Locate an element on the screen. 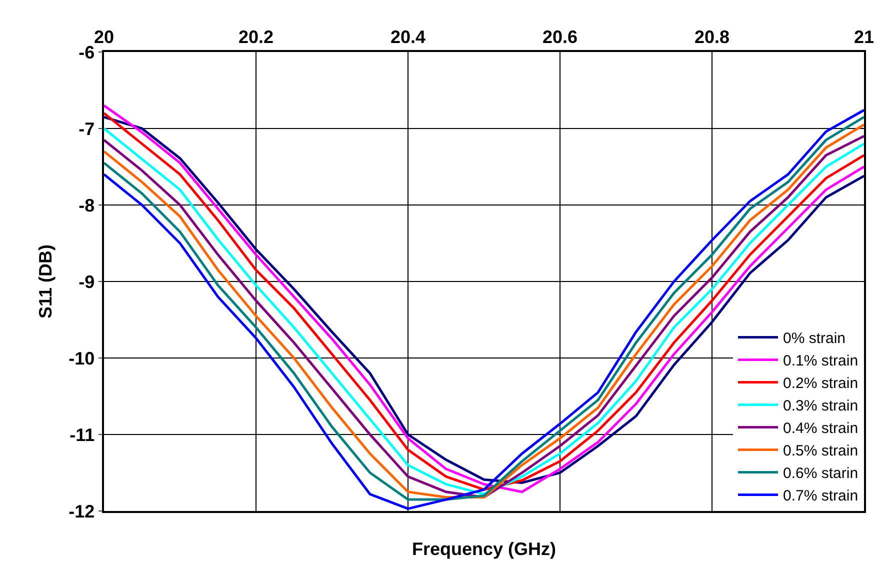 The width and height of the screenshot is (884, 573). legend-label: 0.5% strain is located at coordinates (820, 451).